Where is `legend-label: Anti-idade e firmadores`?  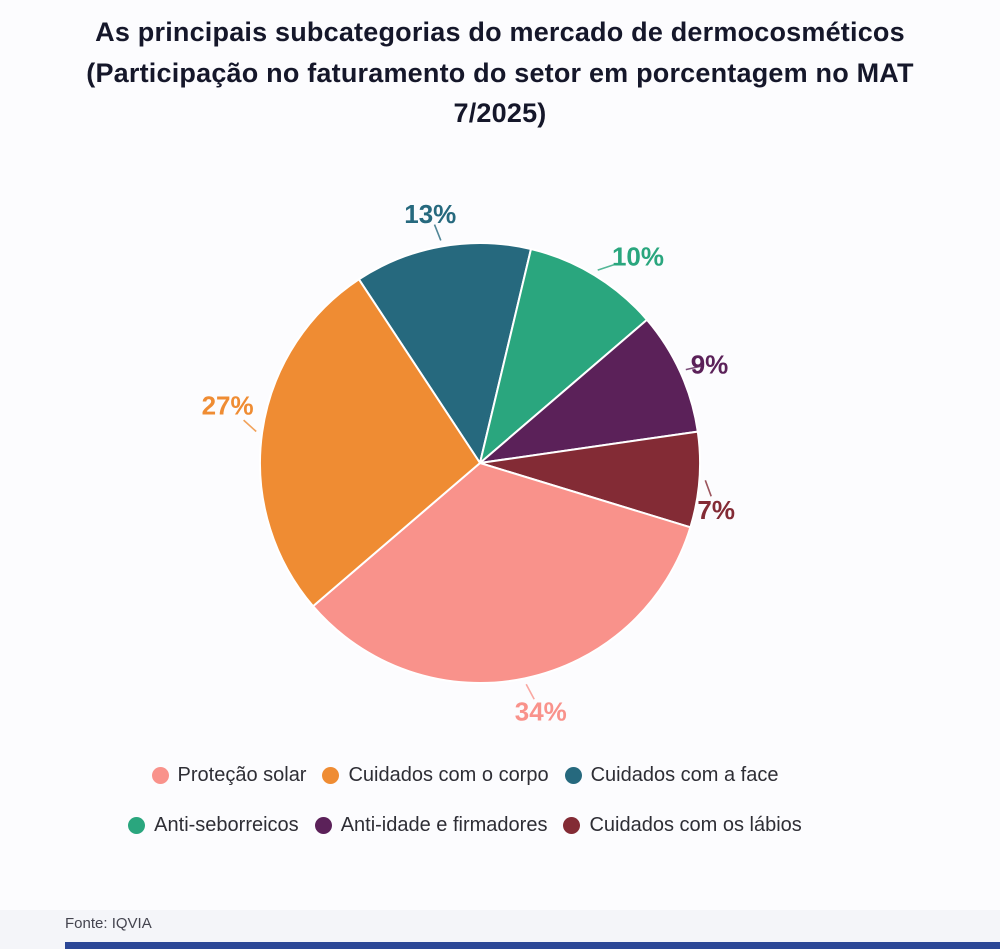 legend-label: Anti-idade e firmadores is located at coordinates (444, 824).